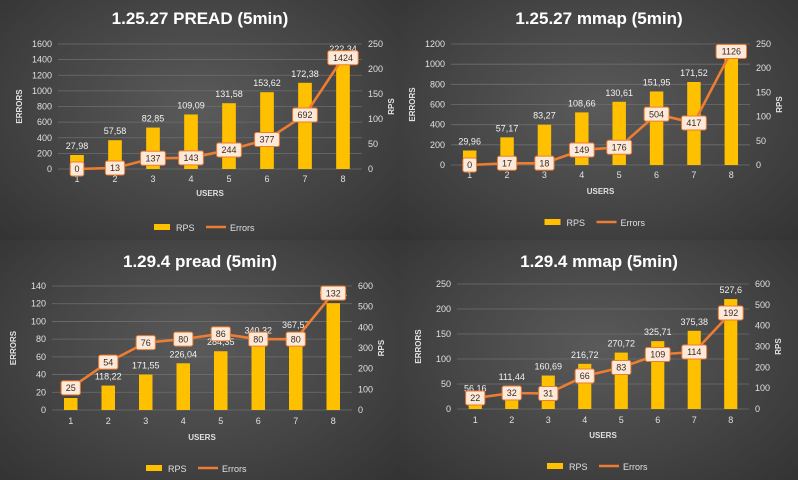 The image size is (798, 480). What do you see at coordinates (365, 369) in the screenshot?
I see `y2-tick-label: 200` at bounding box center [365, 369].